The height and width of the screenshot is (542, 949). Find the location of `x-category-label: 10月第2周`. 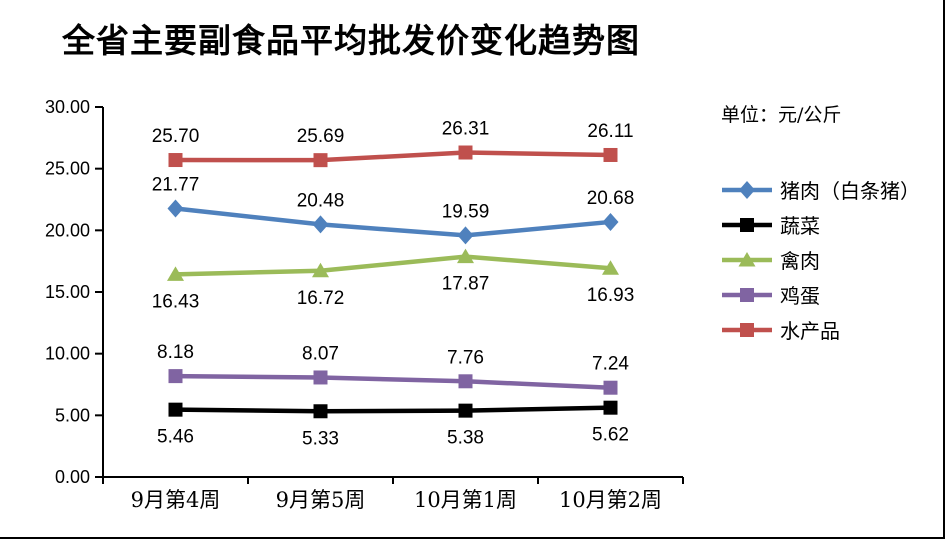

x-category-label: 10月第2周 is located at coordinates (610, 500).